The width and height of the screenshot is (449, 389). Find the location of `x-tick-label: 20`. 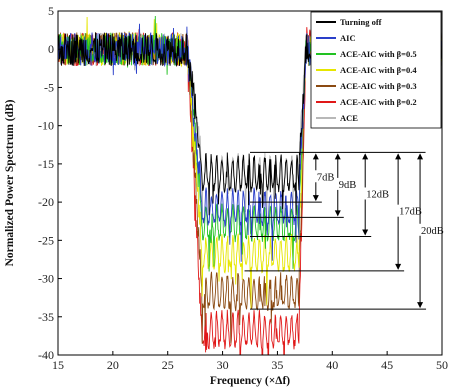

x-tick-label: 20 is located at coordinates (113, 365).